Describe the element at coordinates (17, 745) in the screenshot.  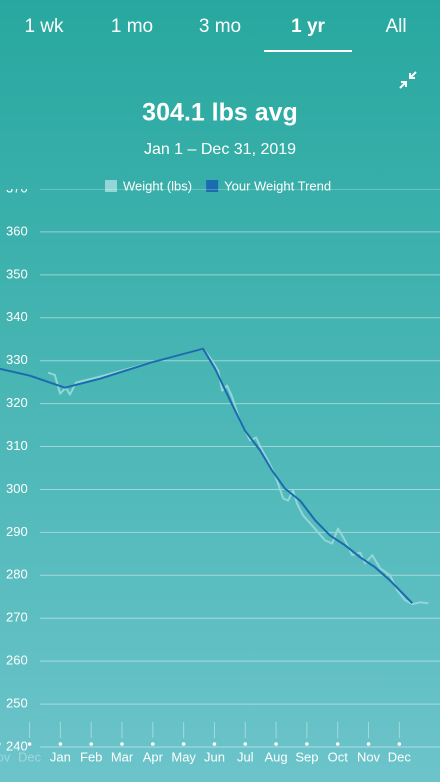
I see `y-tick-label: 240` at that location.